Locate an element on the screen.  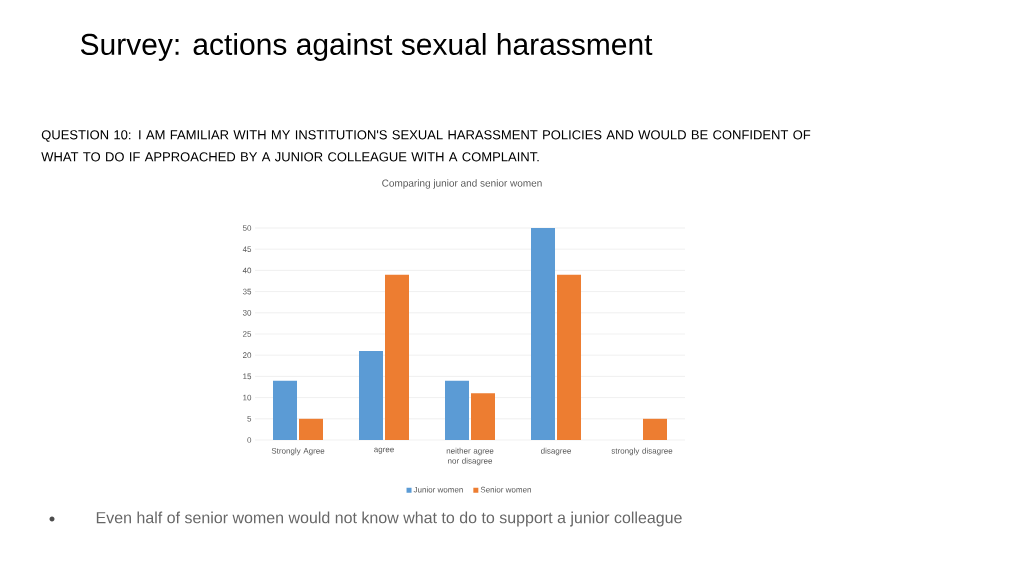
x-tick-label: disagree is located at coordinates (555, 451).